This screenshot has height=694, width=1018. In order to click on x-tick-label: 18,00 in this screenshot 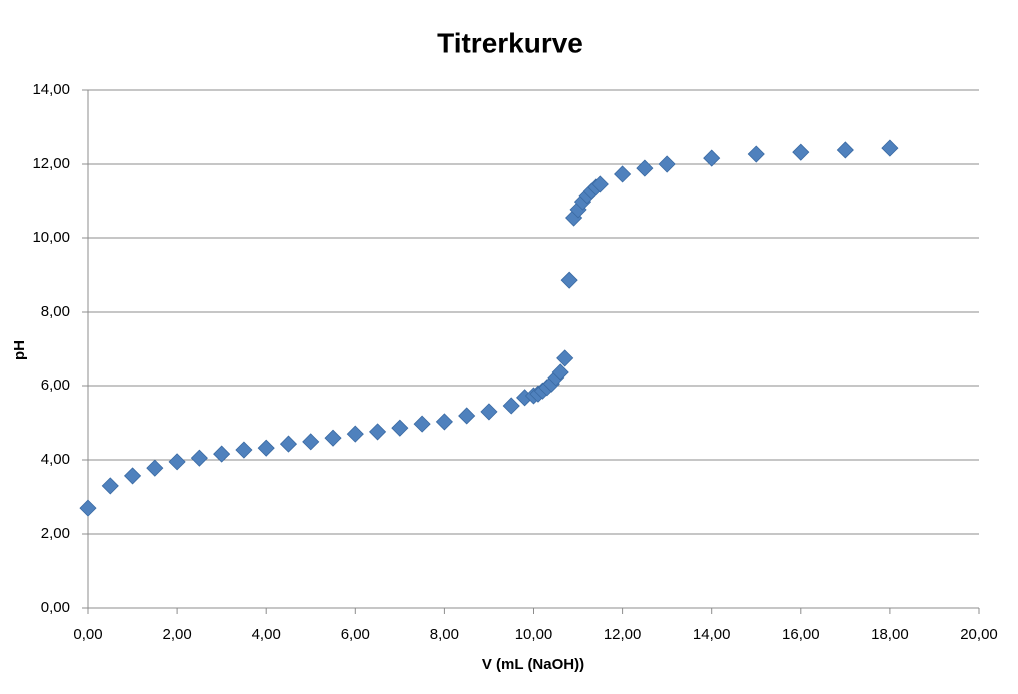, I will do `click(890, 634)`.